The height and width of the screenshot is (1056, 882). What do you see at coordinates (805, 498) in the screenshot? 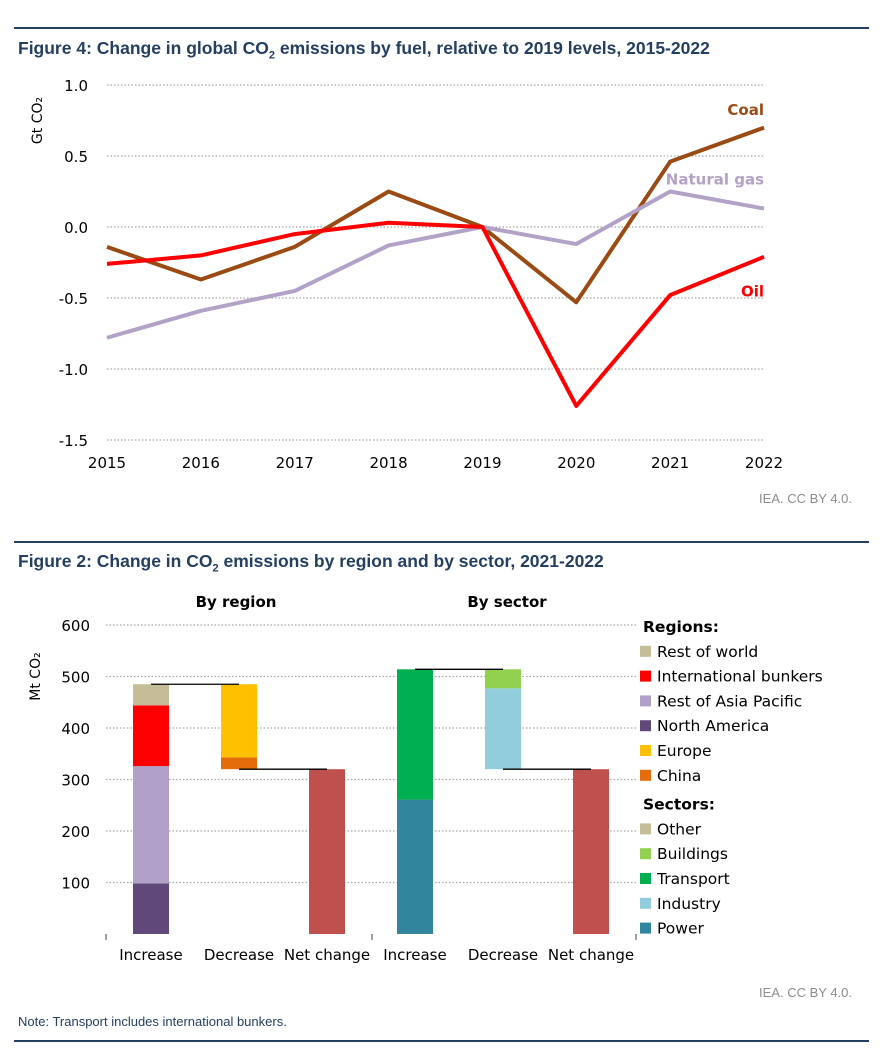
I see `figure-4-credit: IEA. CC BY 4.0.` at bounding box center [805, 498].